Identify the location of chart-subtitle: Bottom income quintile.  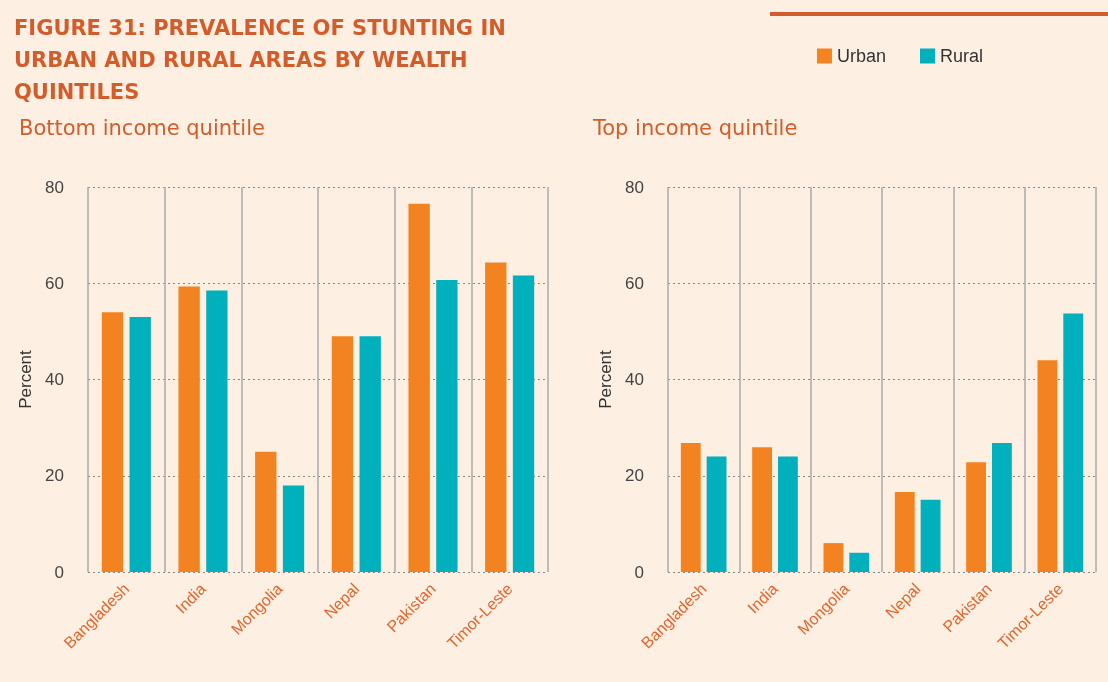
(142, 127).